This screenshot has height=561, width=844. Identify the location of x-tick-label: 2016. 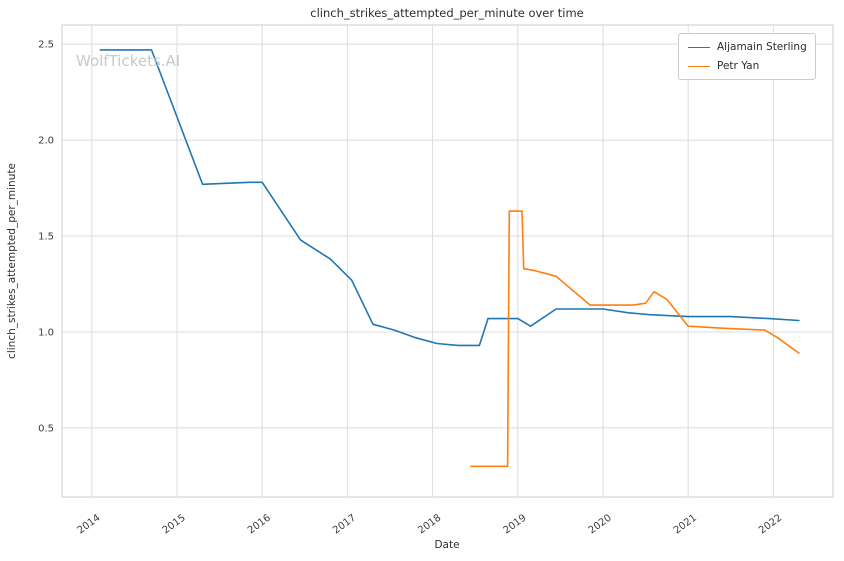
(259, 525).